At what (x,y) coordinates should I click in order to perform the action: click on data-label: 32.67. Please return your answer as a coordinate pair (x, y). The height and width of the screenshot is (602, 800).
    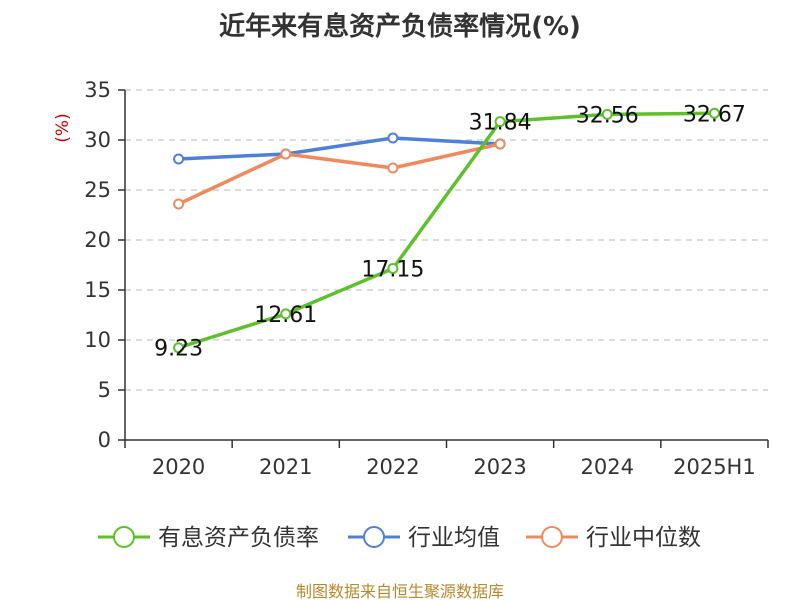
    Looking at the image, I should click on (714, 114).